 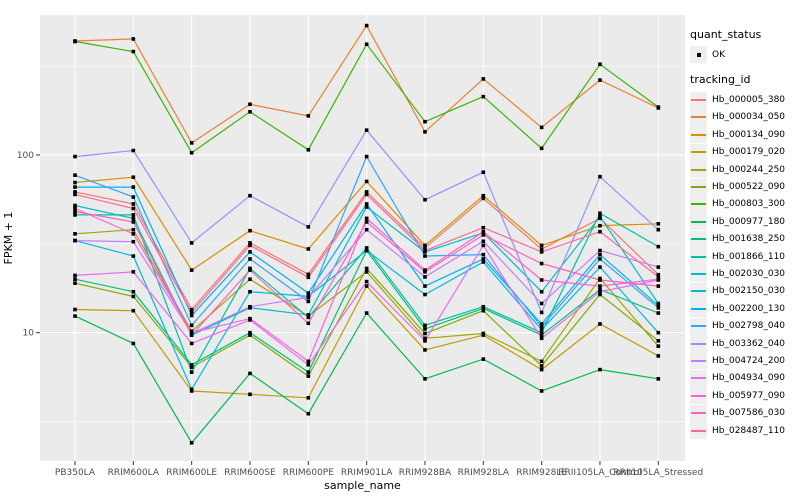 What do you see at coordinates (749, 152) in the screenshot?
I see `legend-item-label: Hb_000179_020` at bounding box center [749, 152].